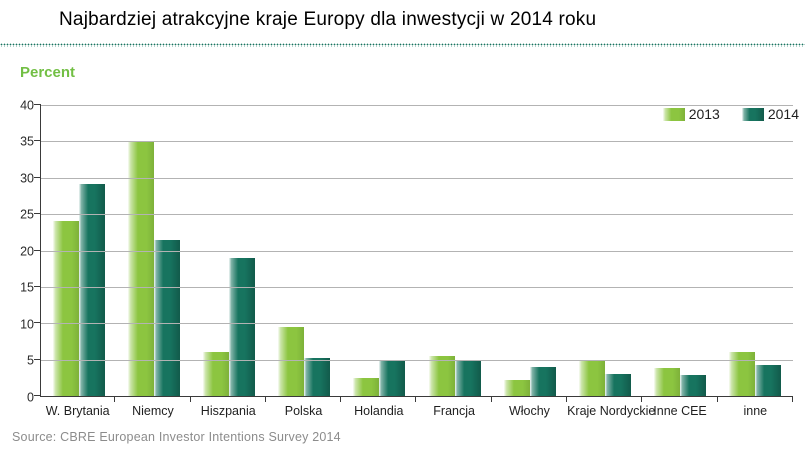  I want to click on x-tick-label-Inne CEE: Inne CEE, so click(680, 411).